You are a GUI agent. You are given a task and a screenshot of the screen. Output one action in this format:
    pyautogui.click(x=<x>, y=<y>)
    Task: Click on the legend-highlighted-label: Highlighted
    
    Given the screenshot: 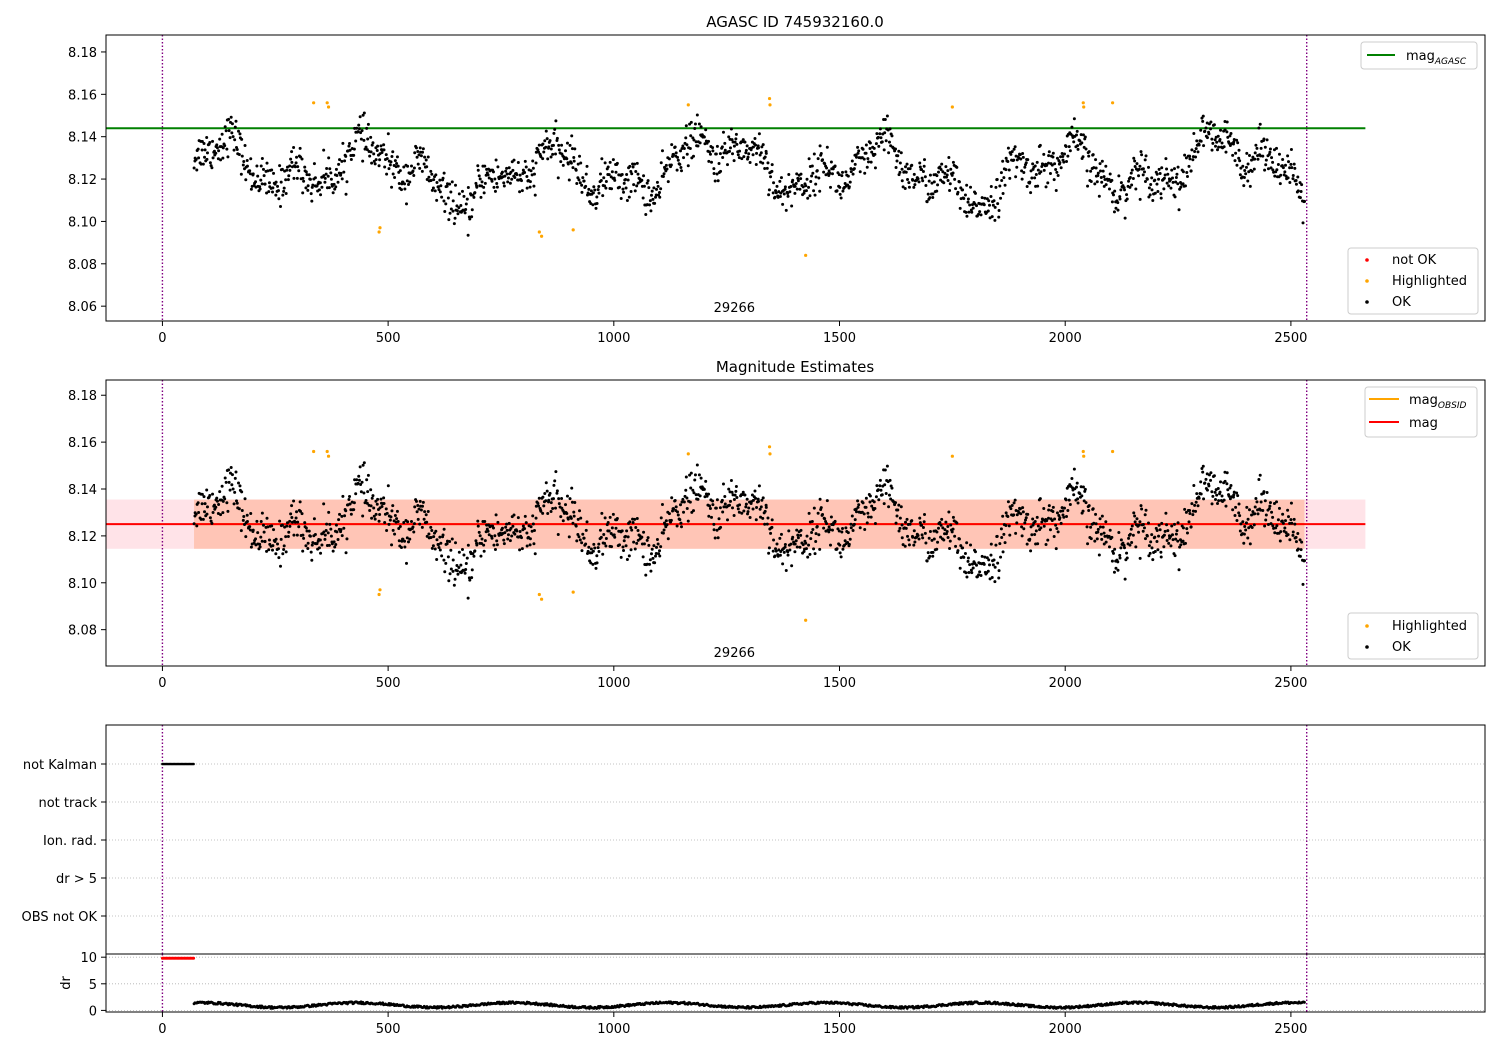 What is the action you would take?
    pyautogui.click(x=1429, y=626)
    